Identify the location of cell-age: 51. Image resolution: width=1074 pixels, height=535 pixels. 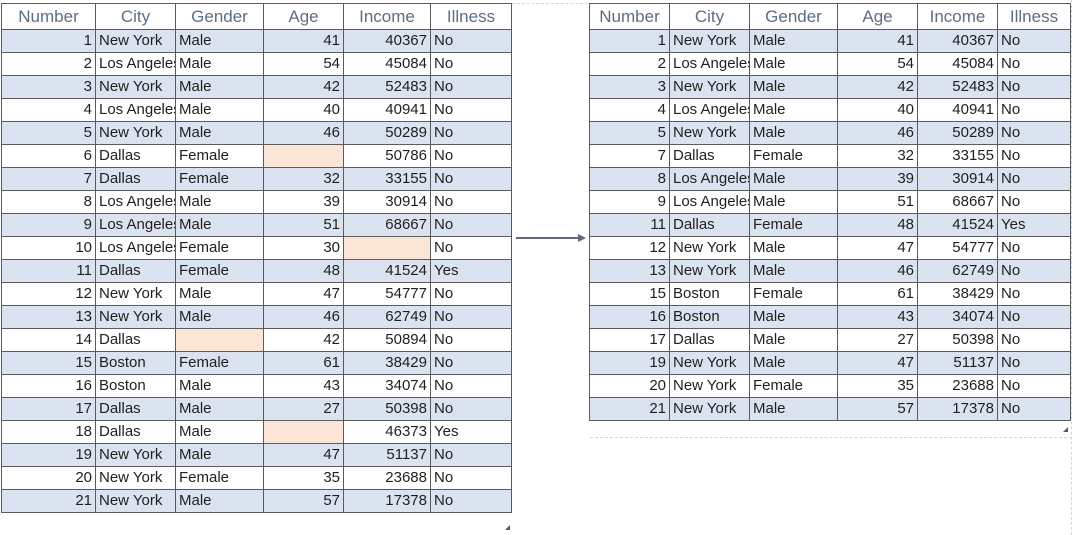
(303, 225).